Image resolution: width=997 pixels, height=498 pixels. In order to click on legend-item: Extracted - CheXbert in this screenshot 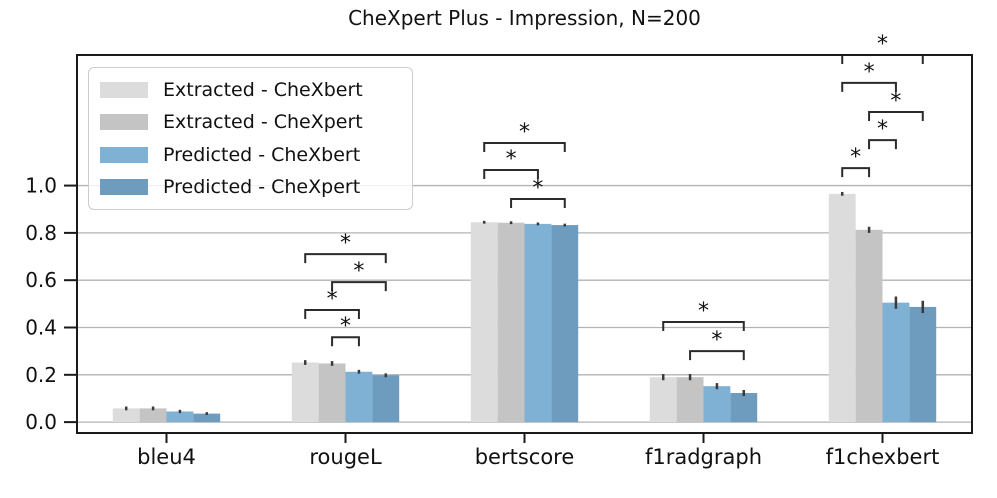, I will do `click(250, 90)`.